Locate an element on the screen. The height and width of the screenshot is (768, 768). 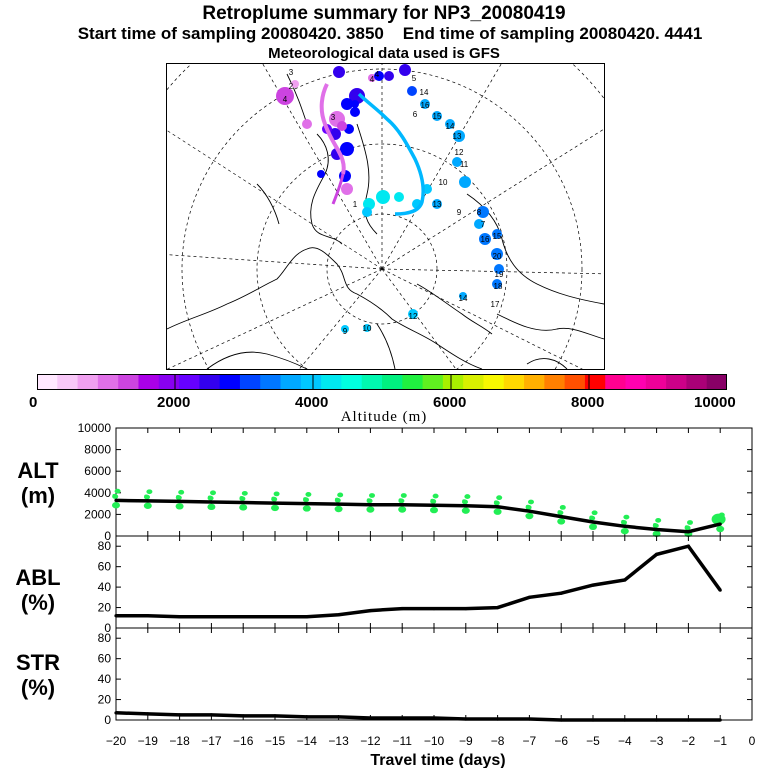
particle-day-label: 13 is located at coordinates (437, 204).